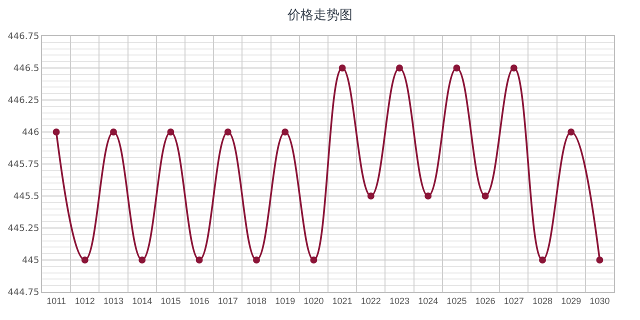  Describe the element at coordinates (142, 301) in the screenshot. I see `x-tick-label: 1014` at that location.